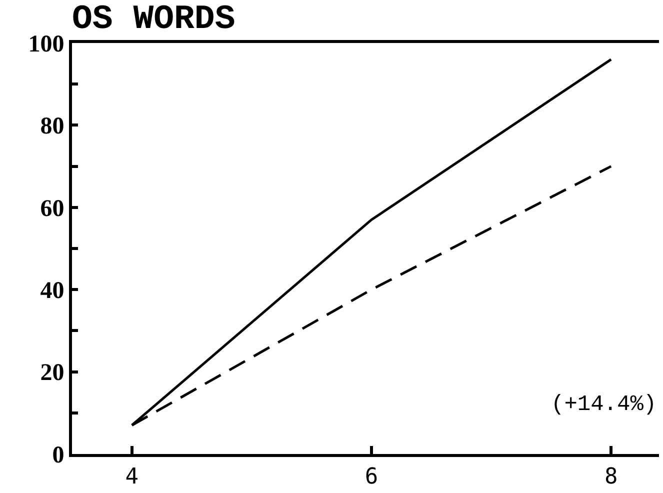 Image resolution: width=663 pixels, height=493 pixels. I want to click on x-tick-label: 6, so click(371, 477).